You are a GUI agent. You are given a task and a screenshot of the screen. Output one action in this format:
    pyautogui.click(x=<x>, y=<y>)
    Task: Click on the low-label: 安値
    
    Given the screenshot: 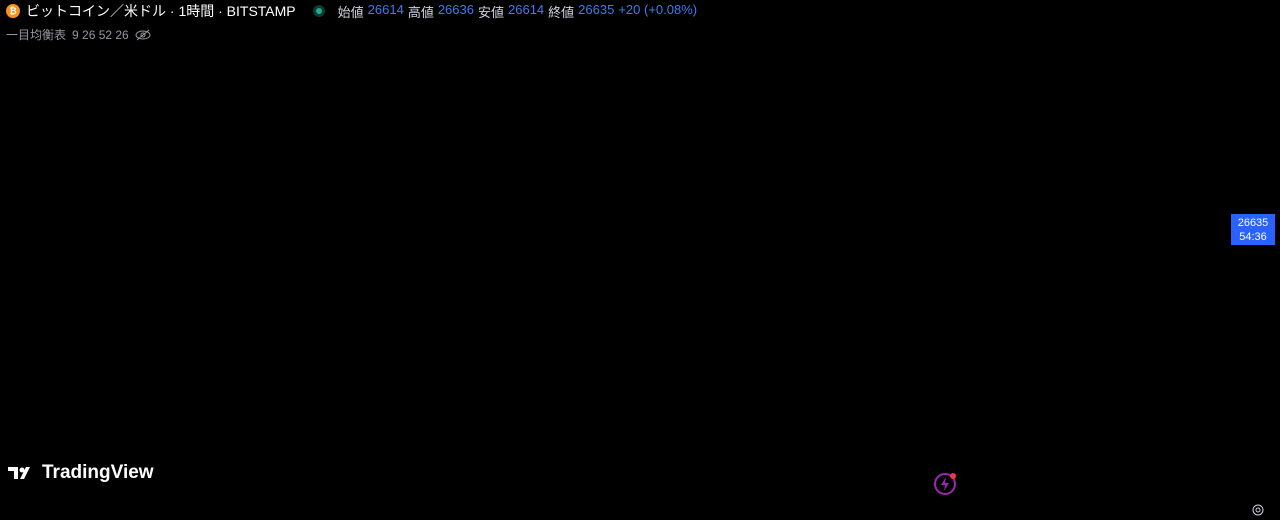 What is the action you would take?
    pyautogui.click(x=490, y=12)
    